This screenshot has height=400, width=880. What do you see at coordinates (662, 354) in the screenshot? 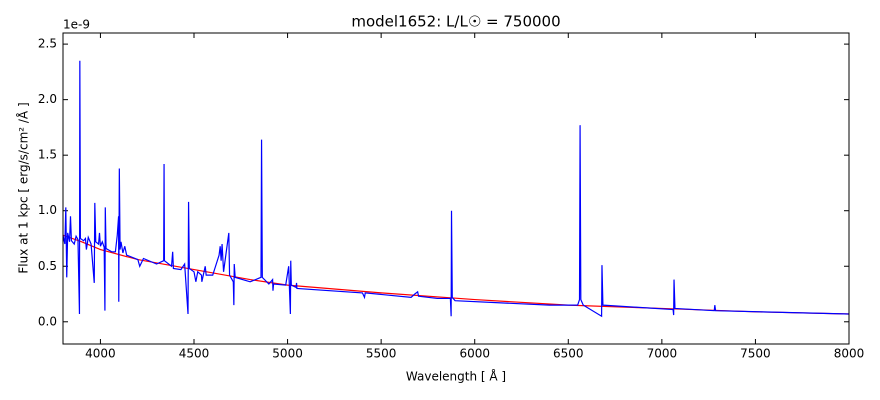
I see `x-tick-label: 7000` at bounding box center [662, 354].